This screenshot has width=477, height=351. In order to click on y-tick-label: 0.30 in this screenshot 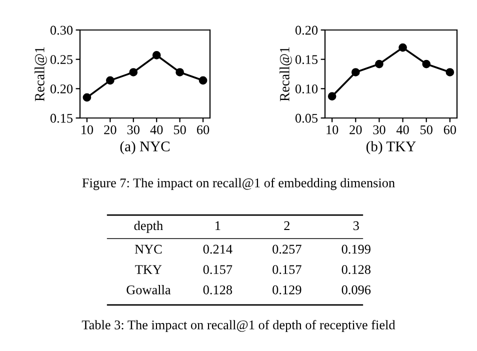, I will do `click(61, 30)`.